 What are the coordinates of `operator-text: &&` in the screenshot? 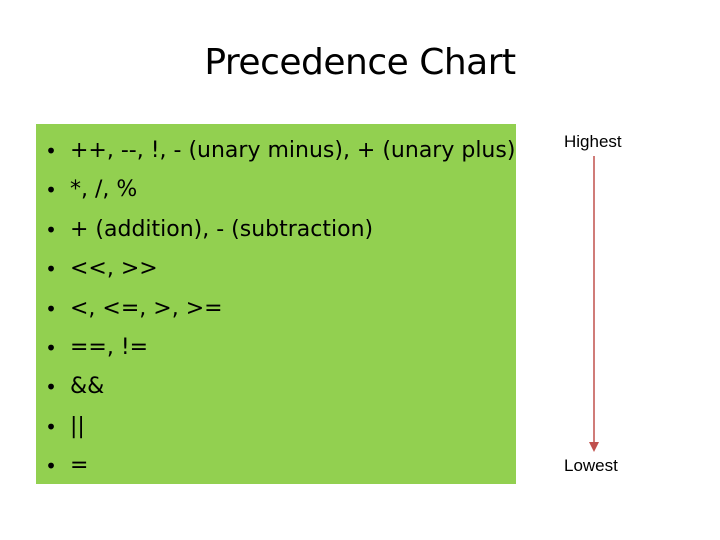 It's located at (87, 387).